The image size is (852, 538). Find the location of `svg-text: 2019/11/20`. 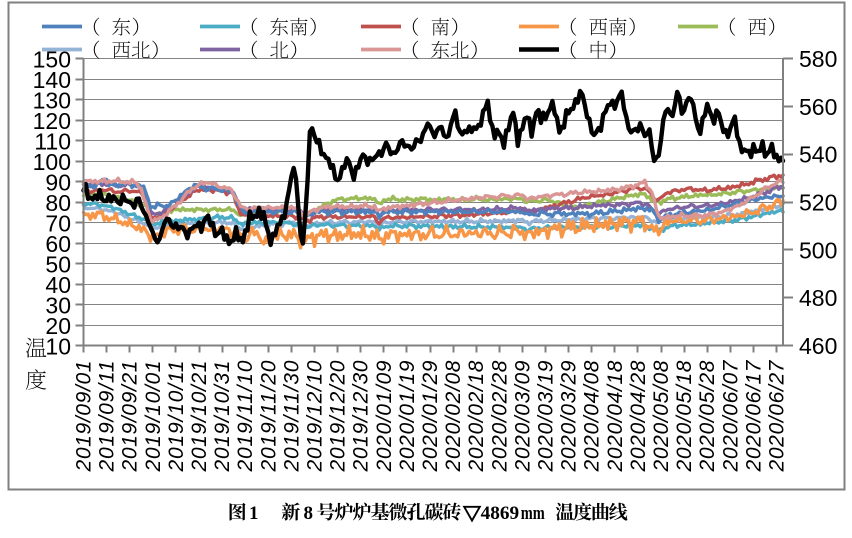

svg-text: 2019/11/20 is located at coordinates (268, 416).